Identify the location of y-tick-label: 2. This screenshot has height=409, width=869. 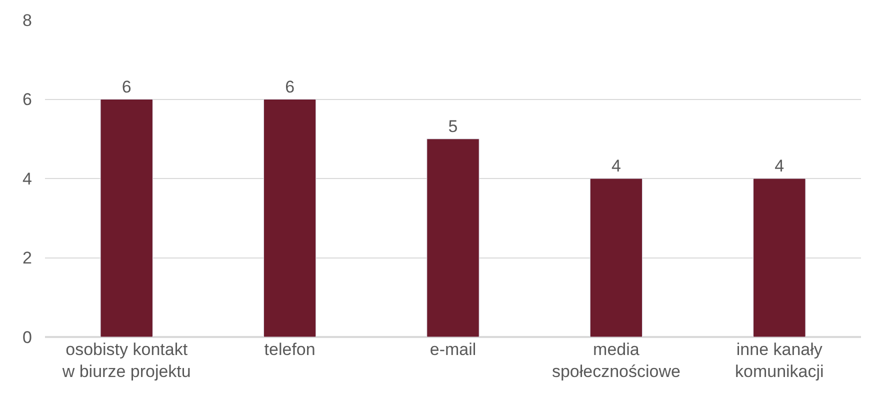
(27, 258).